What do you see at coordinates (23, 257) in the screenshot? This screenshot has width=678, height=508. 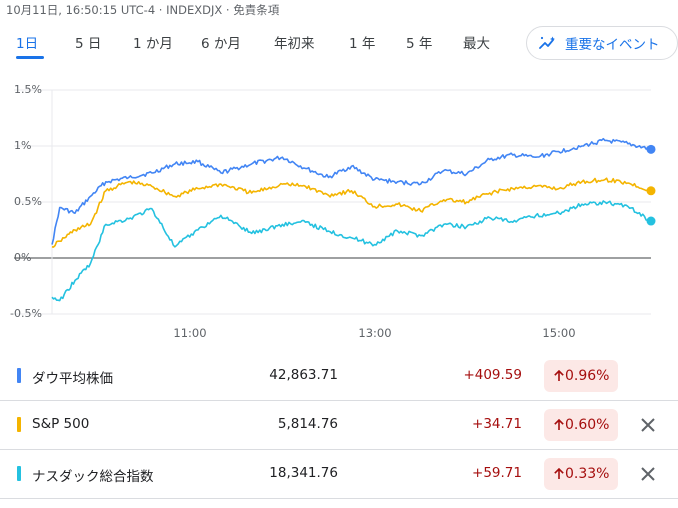 I see `y-tick-label: 0%` at bounding box center [23, 257].